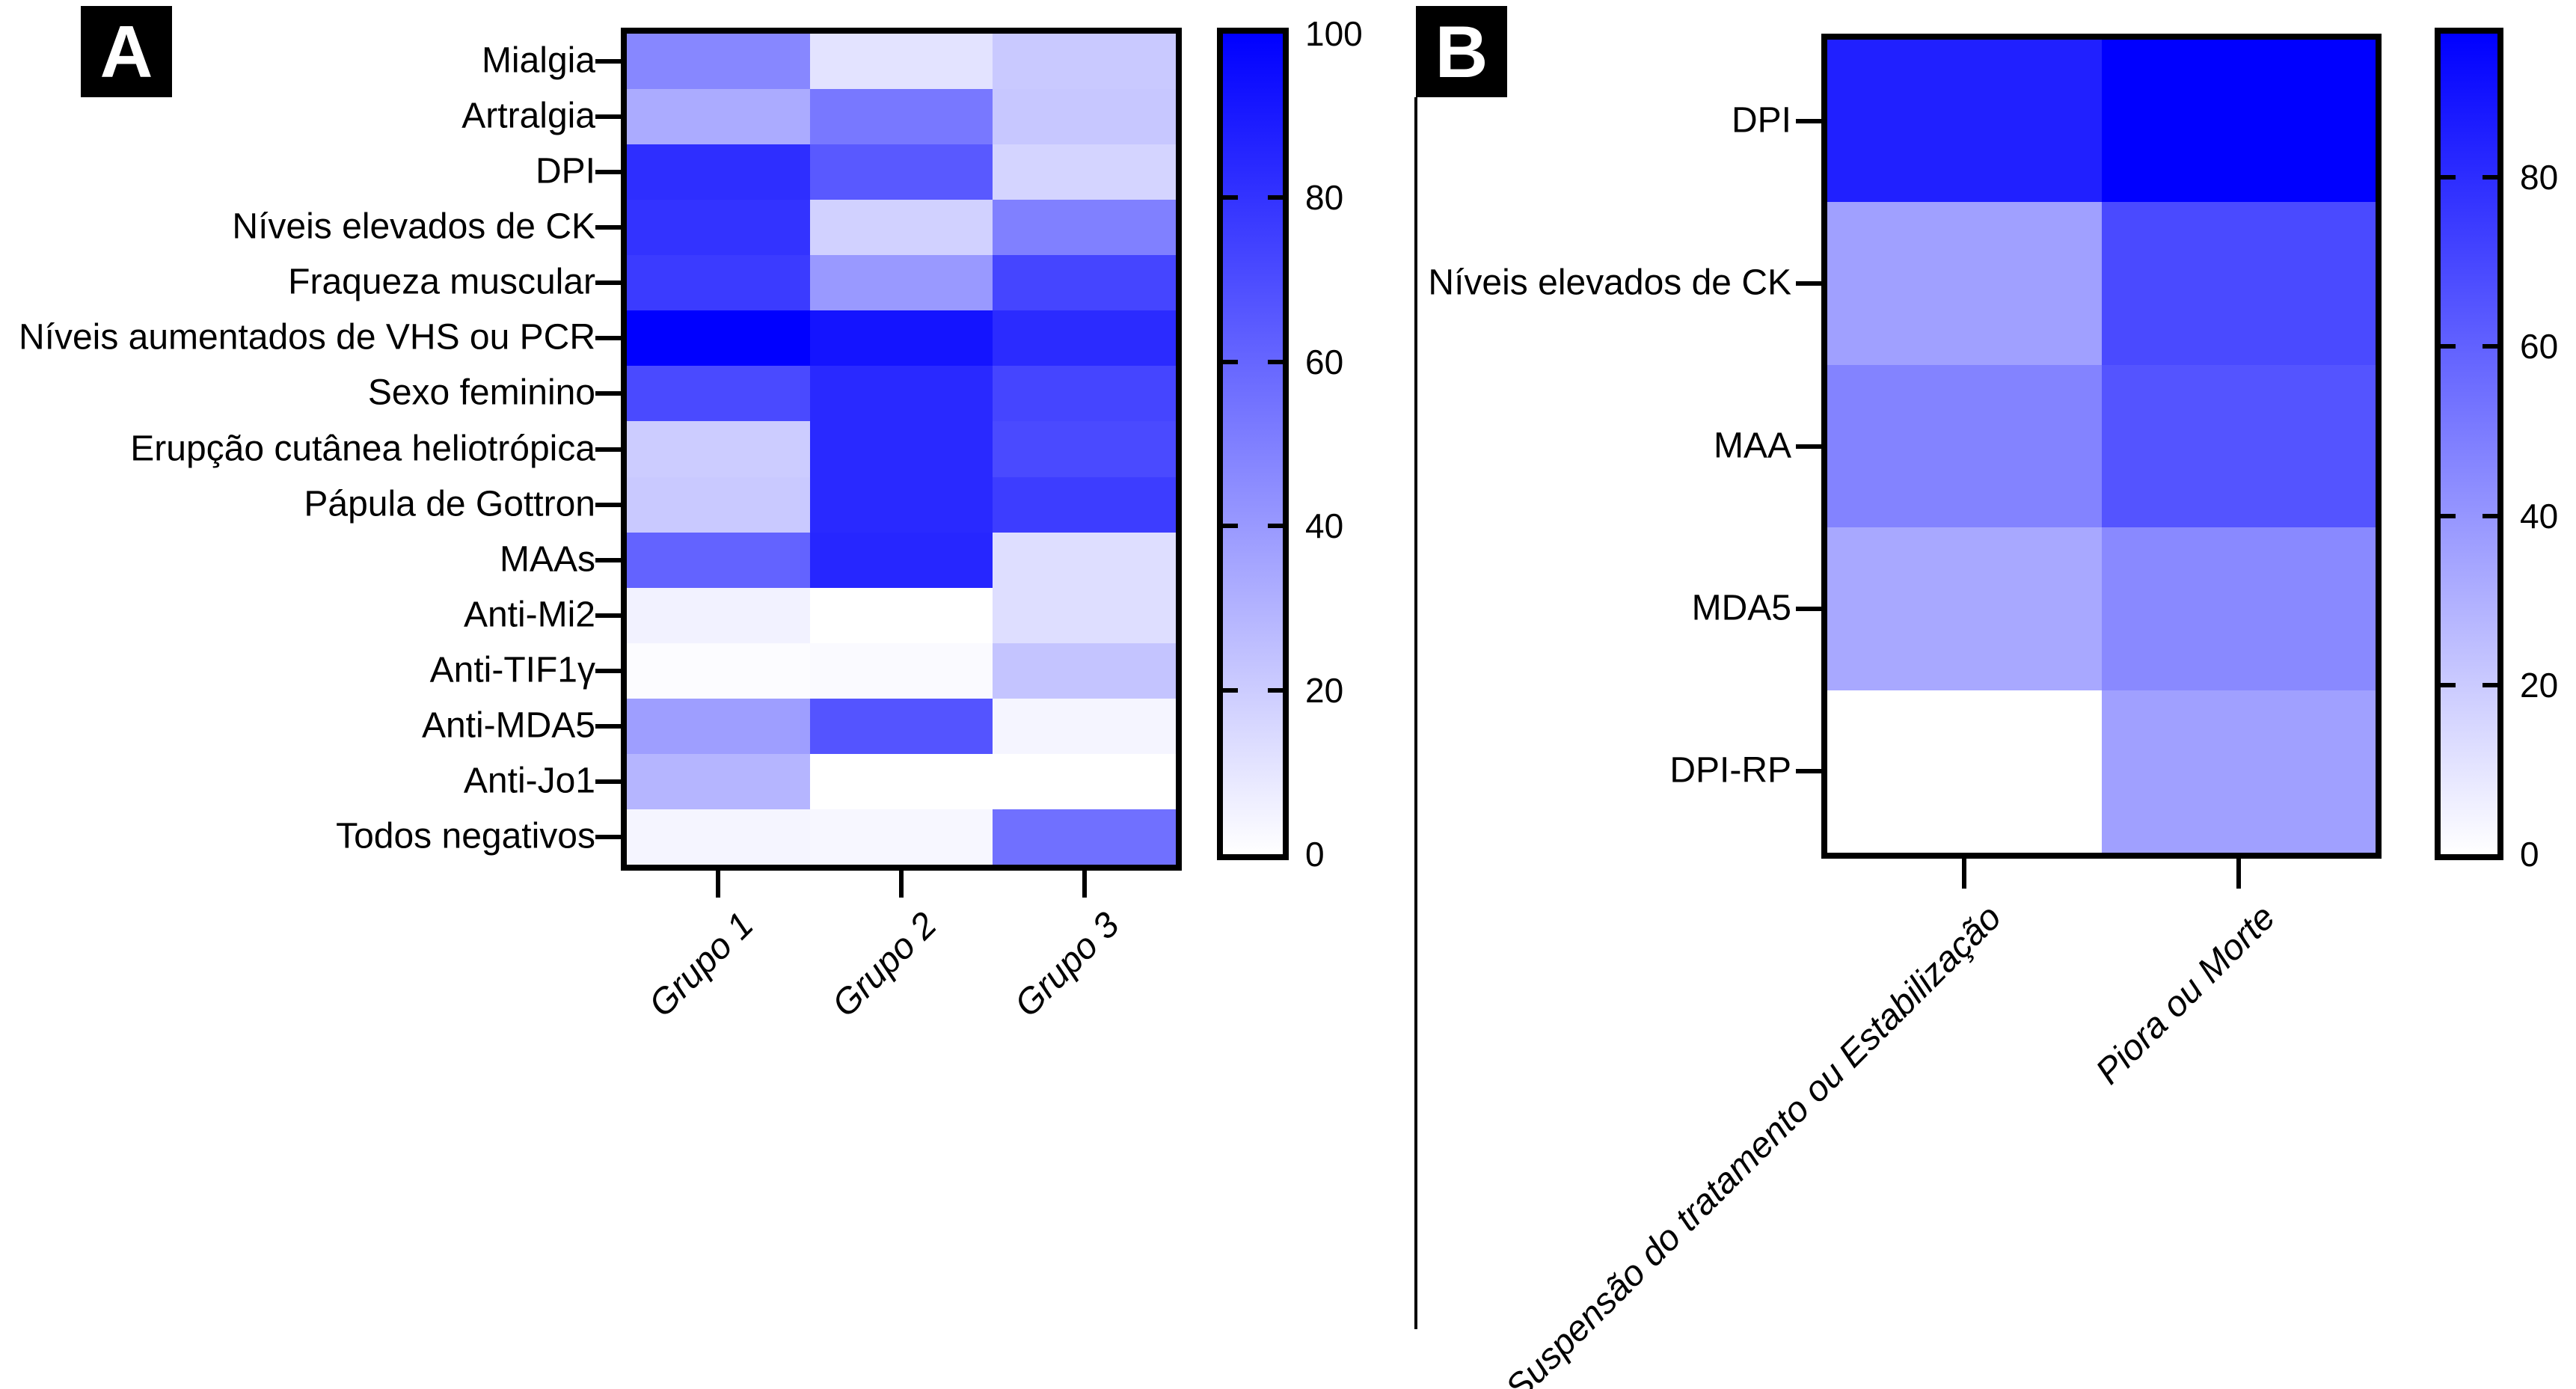  I want to click on row-label: DPI-RP, so click(1730, 770).